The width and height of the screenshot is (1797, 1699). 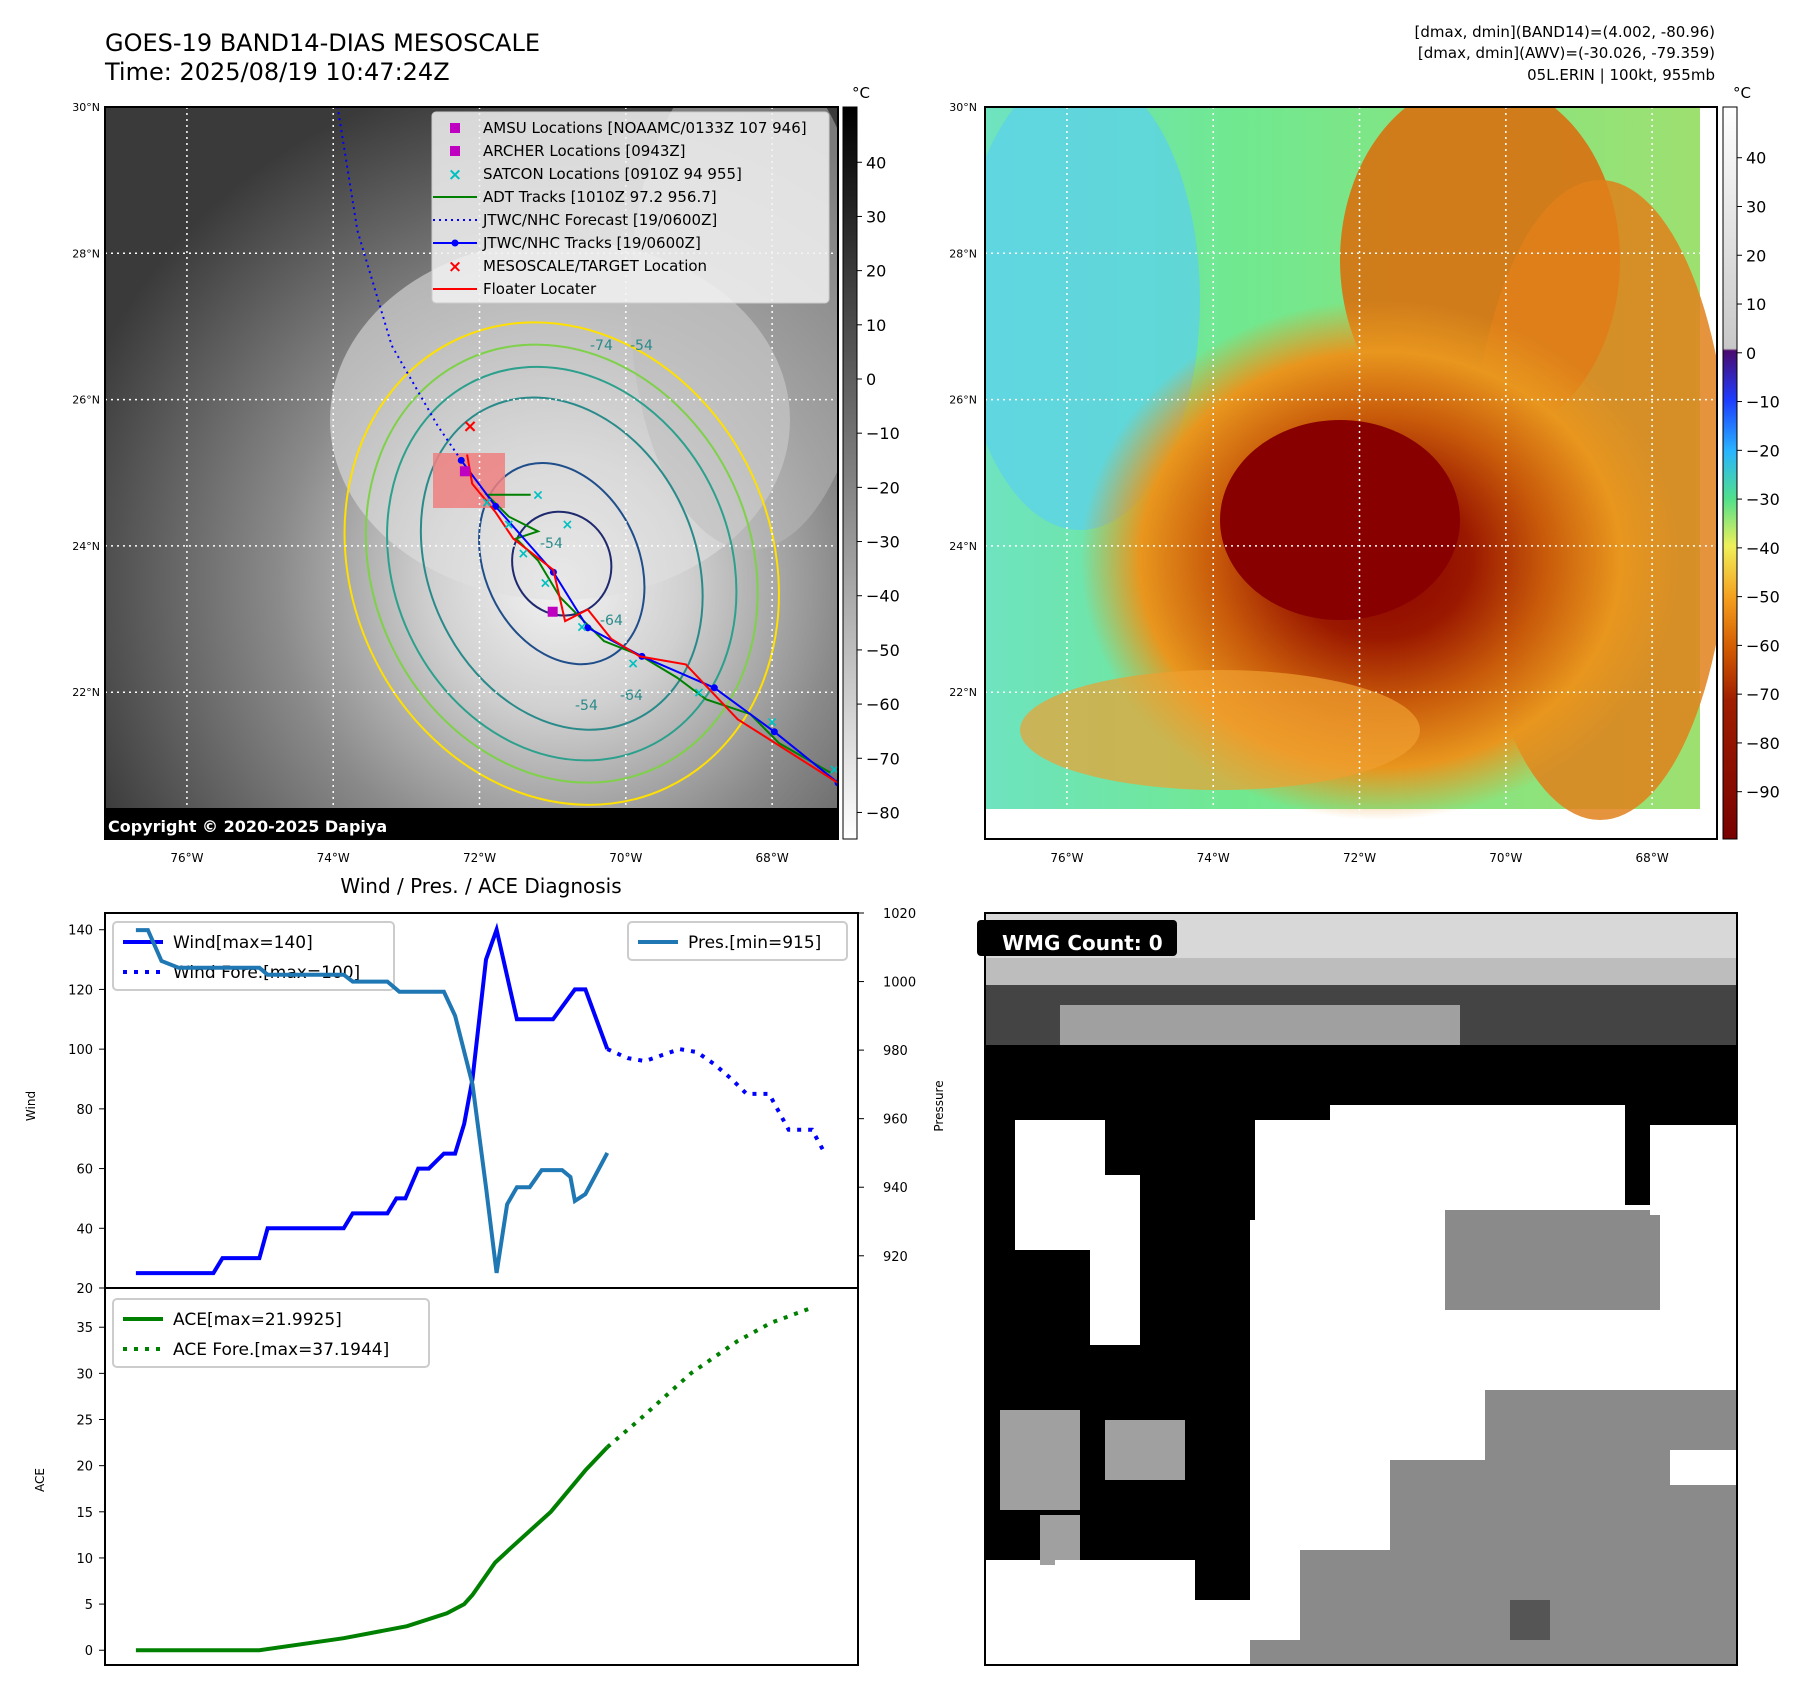 I want to click on y2-tick-label: 980, so click(x=895, y=1051).